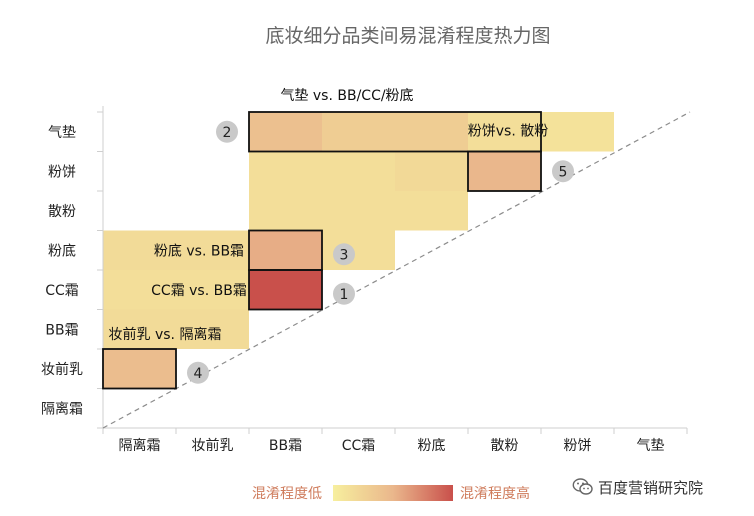 The height and width of the screenshot is (516, 754). What do you see at coordinates (62, 133) in the screenshot?
I see `y-tick-label: 气垫` at bounding box center [62, 133].